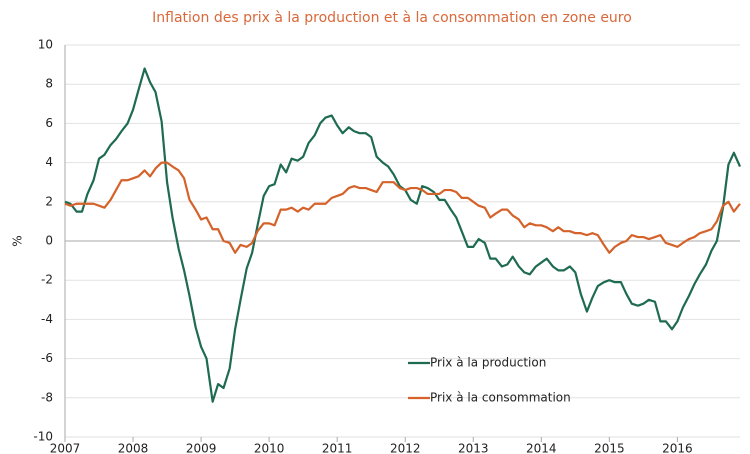  Describe the element at coordinates (49, 241) in the screenshot. I see `y-tick-label: 0` at that location.